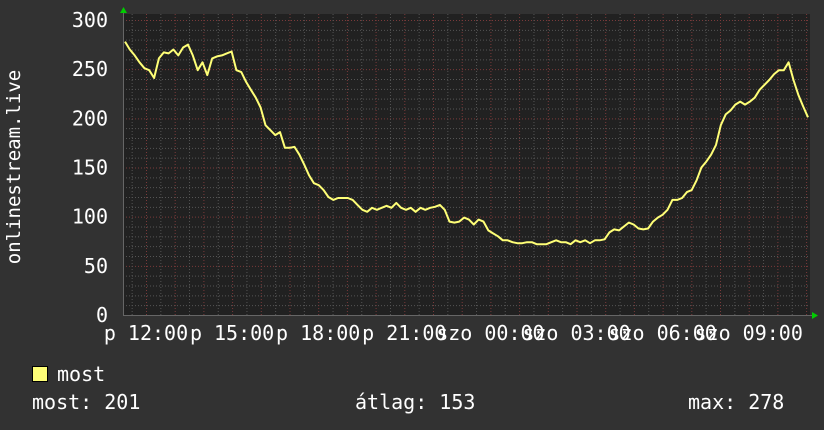  Describe the element at coordinates (146, 333) in the screenshot. I see `x-tick-label: p 12:00` at that location.